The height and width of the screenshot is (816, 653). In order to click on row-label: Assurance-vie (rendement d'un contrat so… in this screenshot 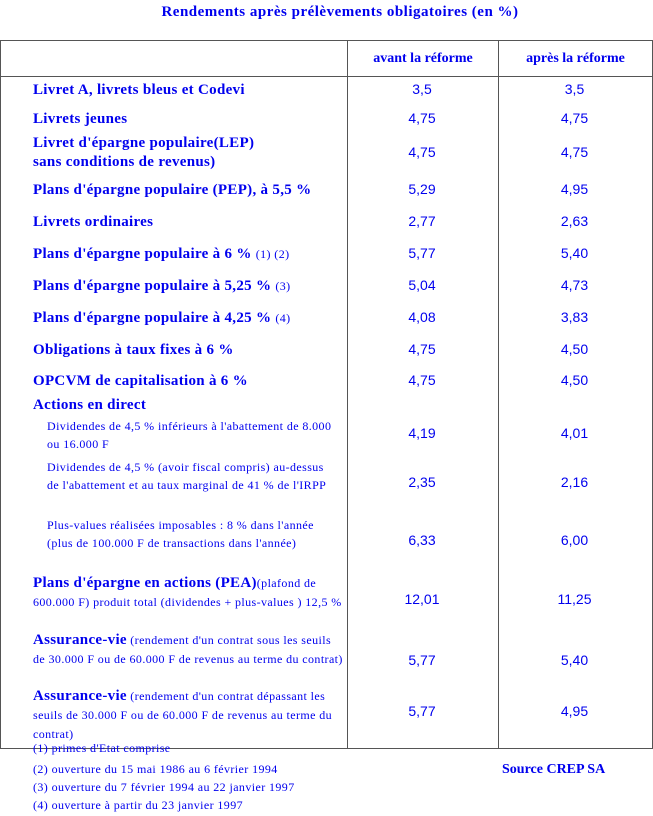, I will do `click(188, 649)`.